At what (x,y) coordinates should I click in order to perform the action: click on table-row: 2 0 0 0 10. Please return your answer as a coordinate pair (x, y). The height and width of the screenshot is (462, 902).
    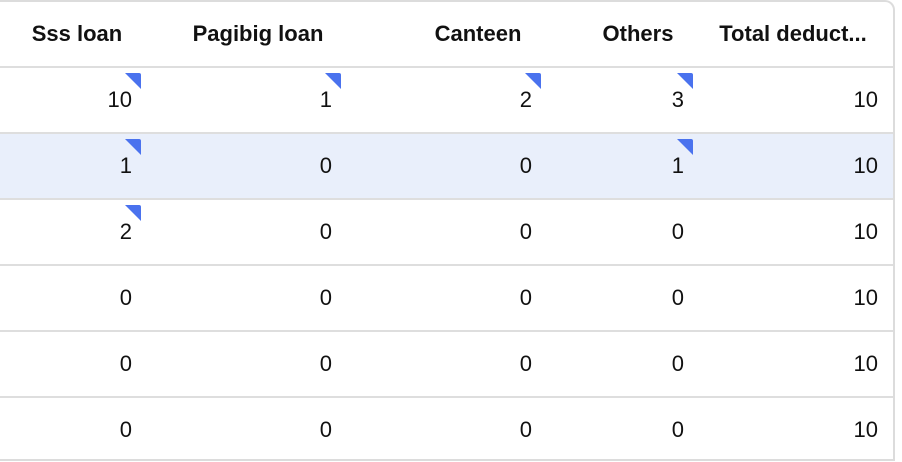
    Looking at the image, I should click on (446, 233).